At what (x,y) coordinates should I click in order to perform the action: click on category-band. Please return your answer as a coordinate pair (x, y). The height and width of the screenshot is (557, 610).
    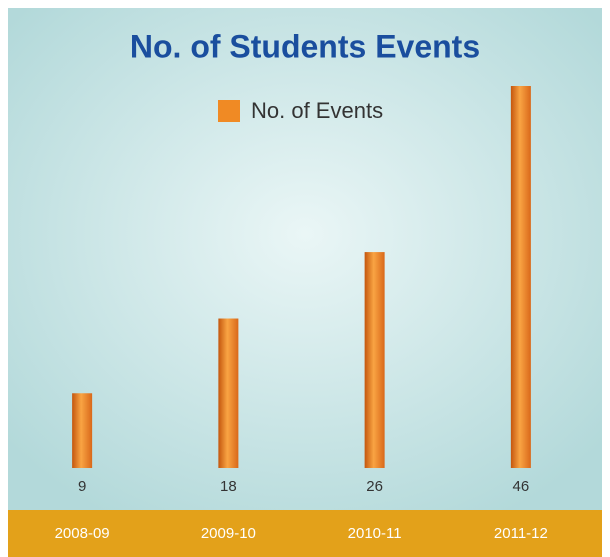
    Looking at the image, I should click on (305, 533).